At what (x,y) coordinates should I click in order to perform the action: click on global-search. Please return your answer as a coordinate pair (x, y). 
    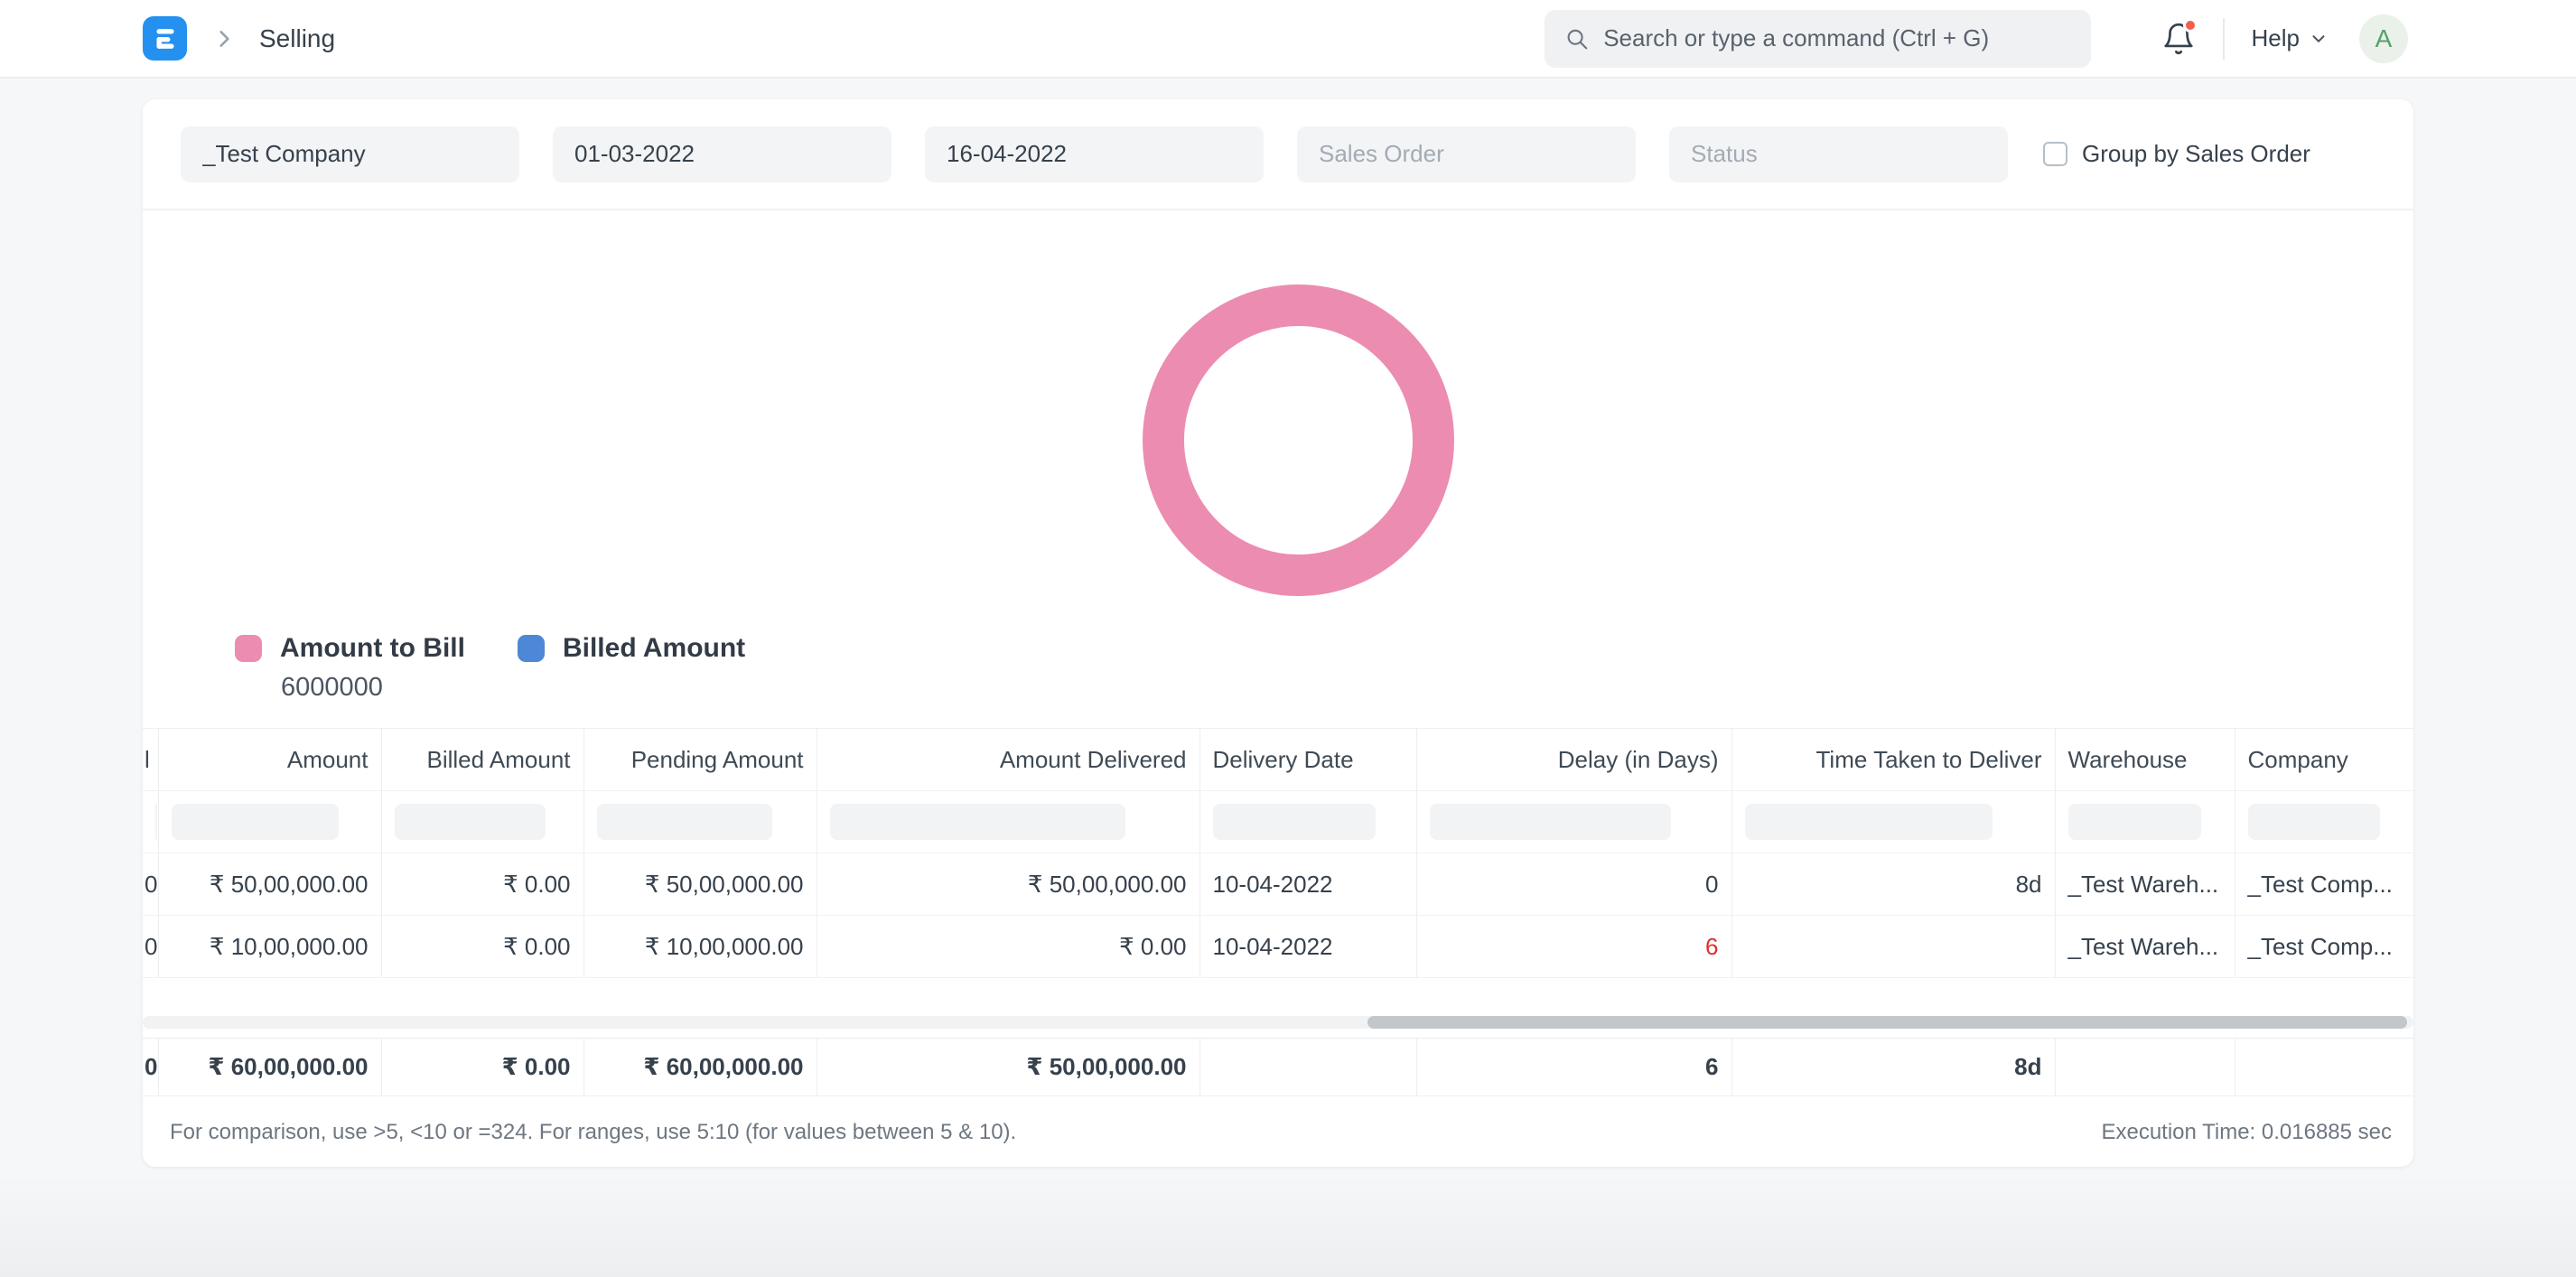
    Looking at the image, I should click on (1817, 39).